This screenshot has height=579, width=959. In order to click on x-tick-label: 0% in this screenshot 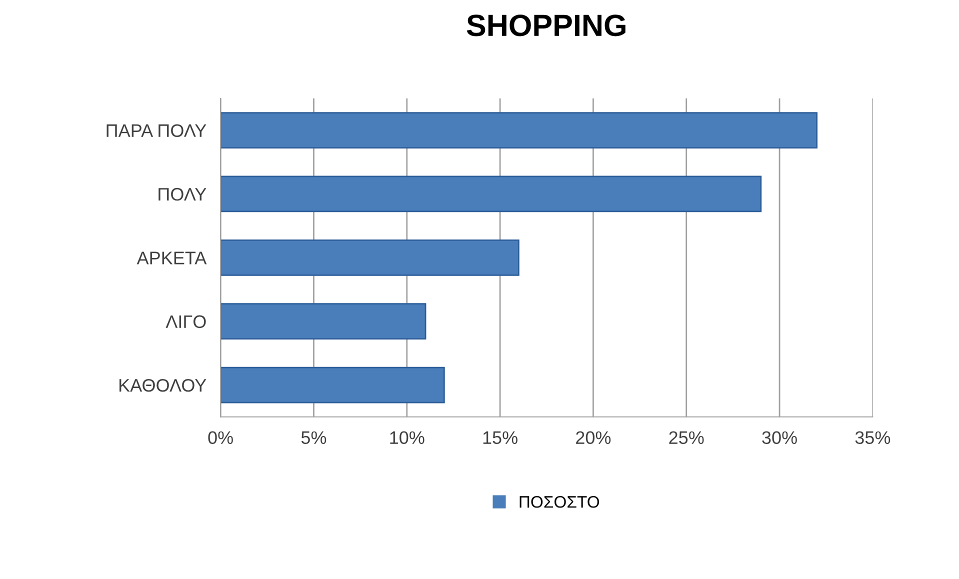, I will do `click(220, 437)`.